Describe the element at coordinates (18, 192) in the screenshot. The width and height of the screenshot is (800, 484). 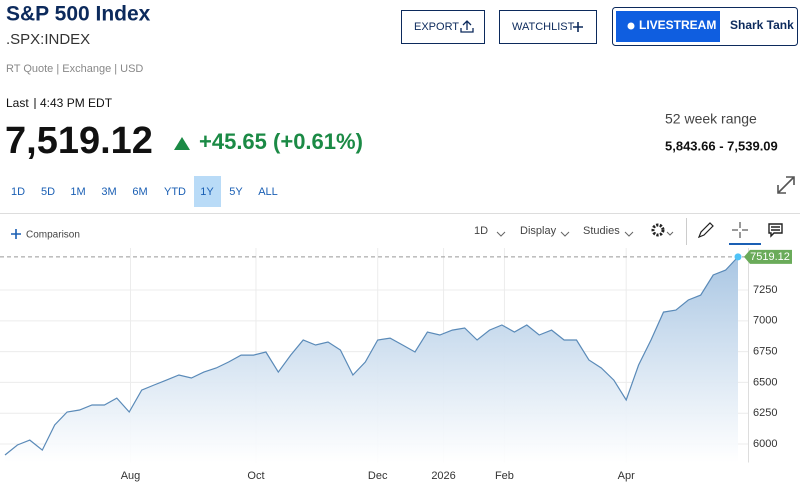
I see `range-option: 1D` at that location.